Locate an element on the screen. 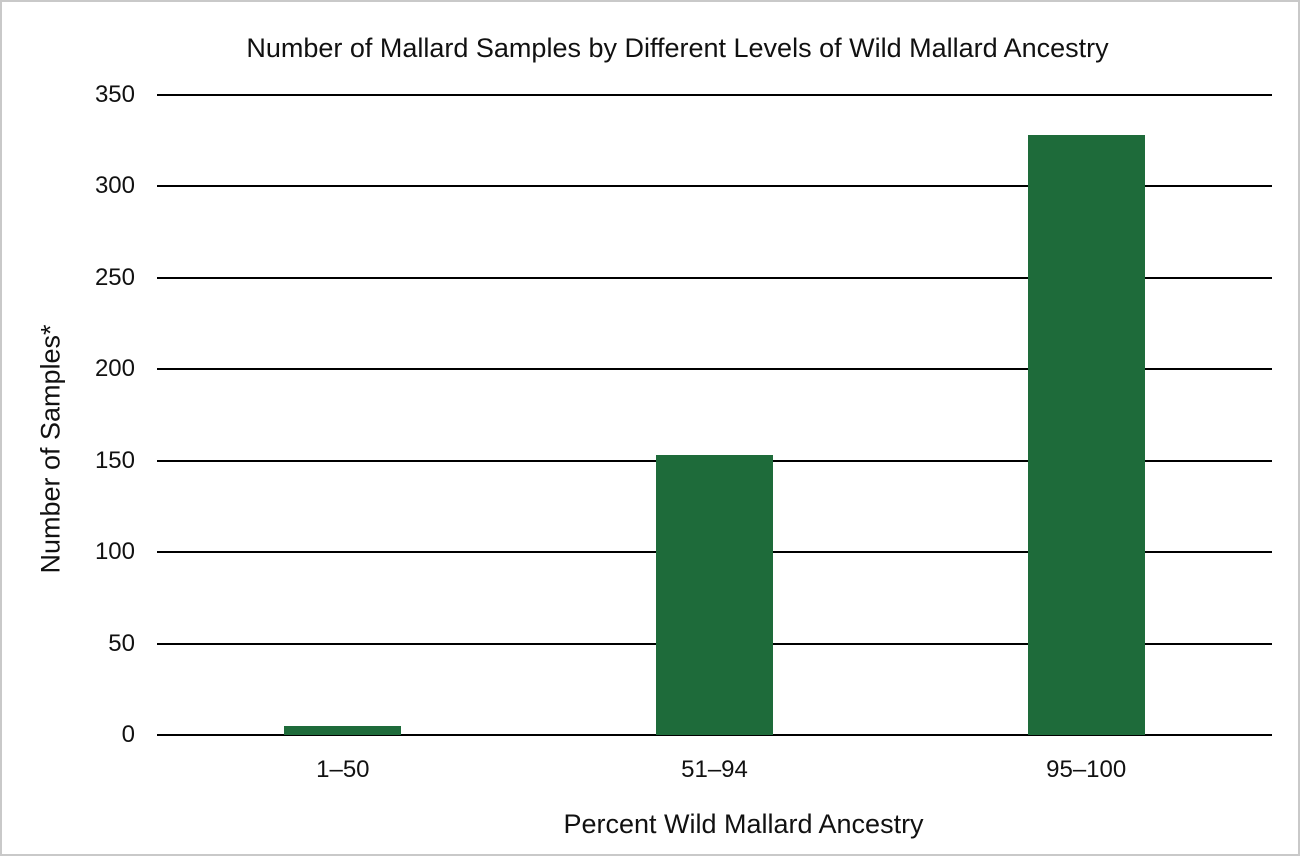  x-tick-label: 1–50 is located at coordinates (343, 769).